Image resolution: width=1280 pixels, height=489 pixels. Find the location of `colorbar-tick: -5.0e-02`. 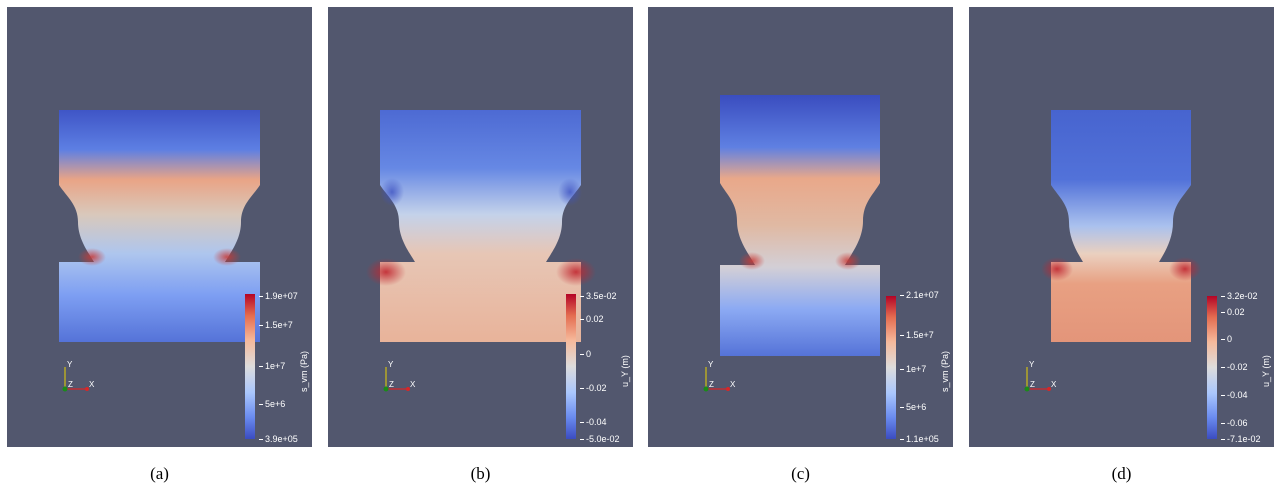

colorbar-tick: -5.0e-02 is located at coordinates (600, 439).